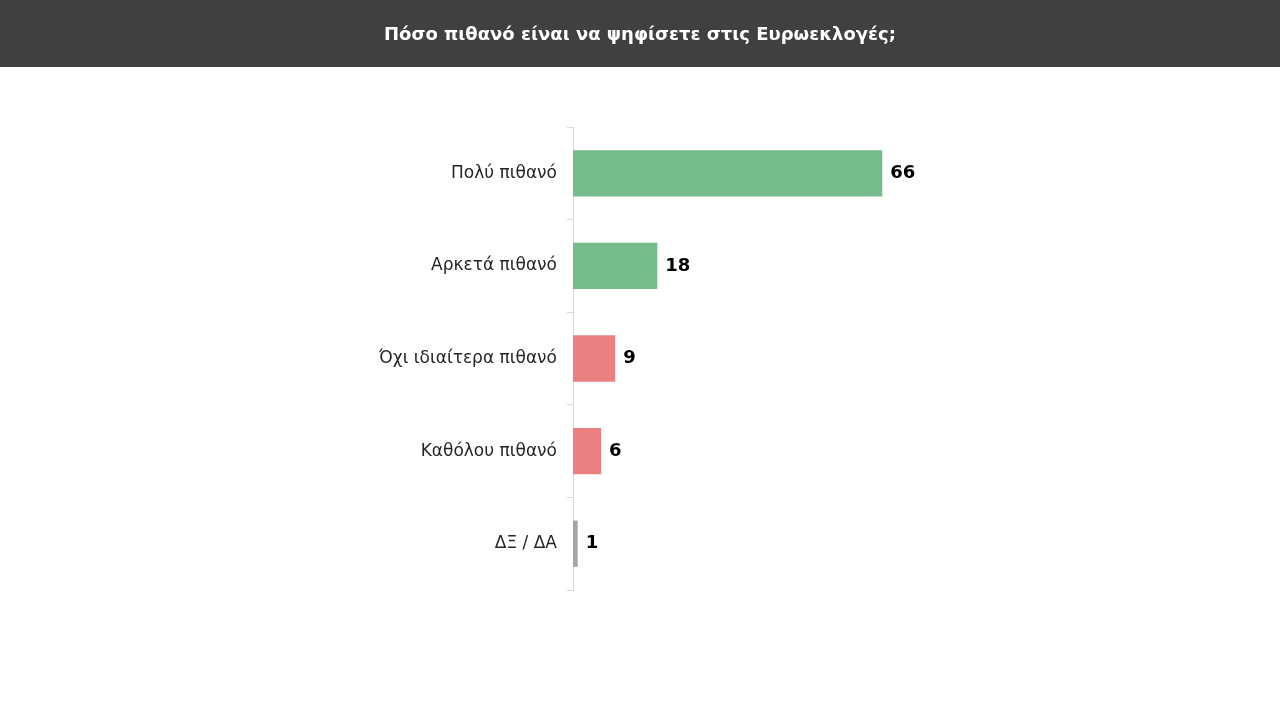 Image resolution: width=1280 pixels, height=720 pixels. Describe the element at coordinates (526, 542) in the screenshot. I see `y-tick-label: ΔΞ / ΔΑ` at that location.